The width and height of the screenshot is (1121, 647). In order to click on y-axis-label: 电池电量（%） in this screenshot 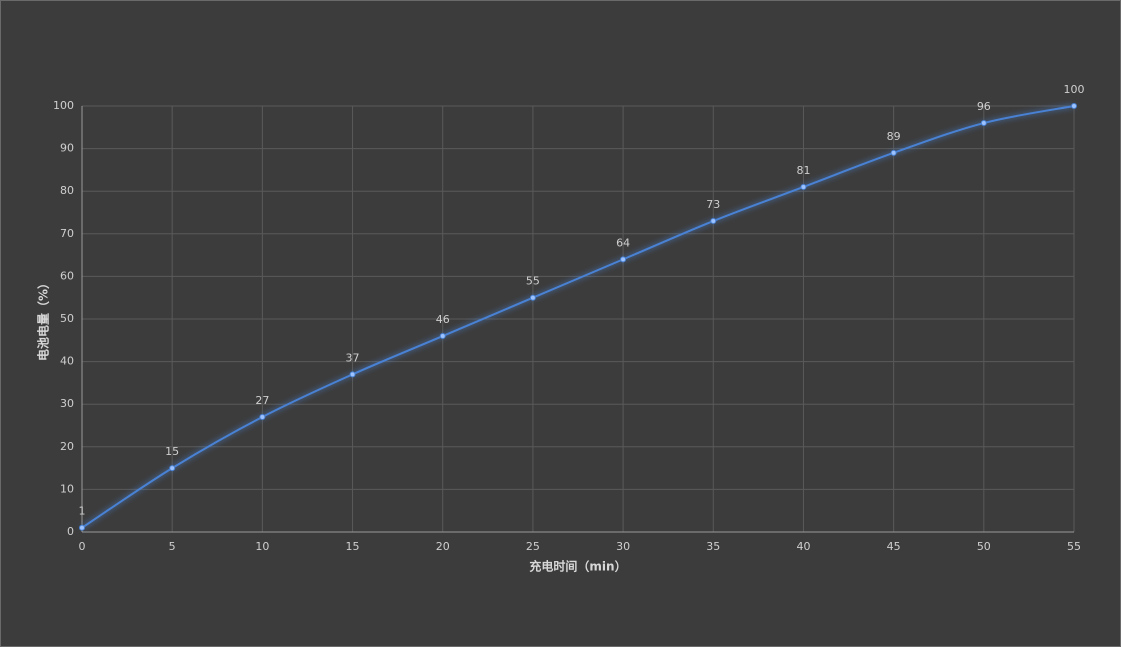, I will do `click(43, 319)`.